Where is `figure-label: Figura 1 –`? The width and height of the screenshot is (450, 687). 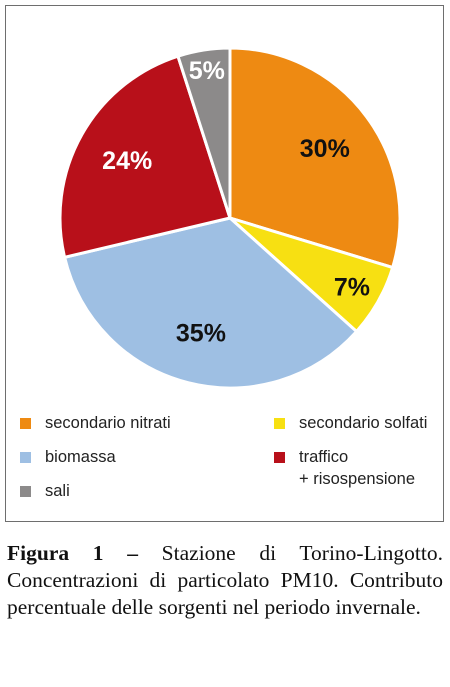
figure-label: Figura 1 – is located at coordinates (72, 553).